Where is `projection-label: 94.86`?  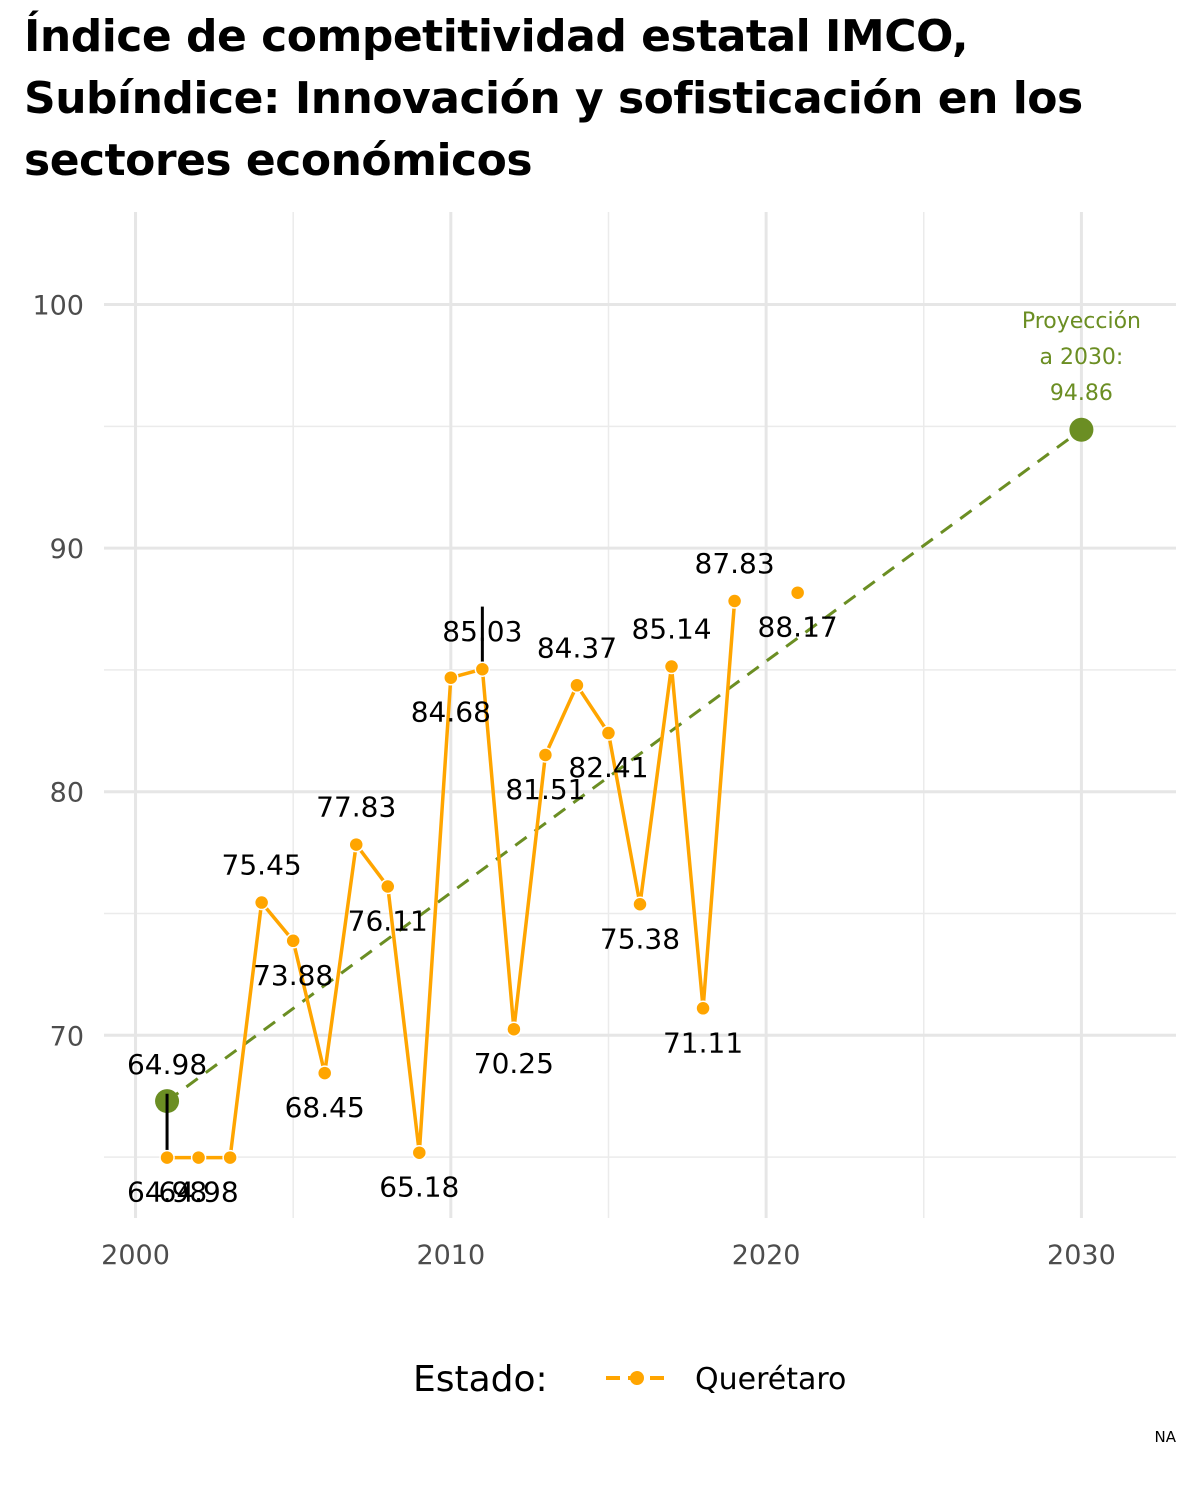
projection-label: 94.86 is located at coordinates (1081, 393).